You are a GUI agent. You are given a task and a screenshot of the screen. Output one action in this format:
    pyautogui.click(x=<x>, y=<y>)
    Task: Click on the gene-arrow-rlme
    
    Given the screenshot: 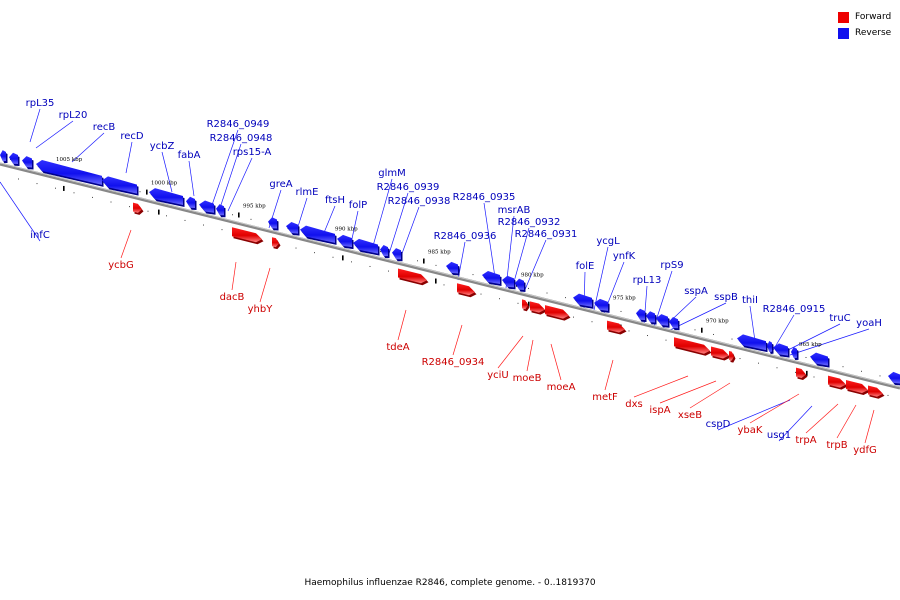 What is the action you would take?
    pyautogui.click(x=293, y=229)
    